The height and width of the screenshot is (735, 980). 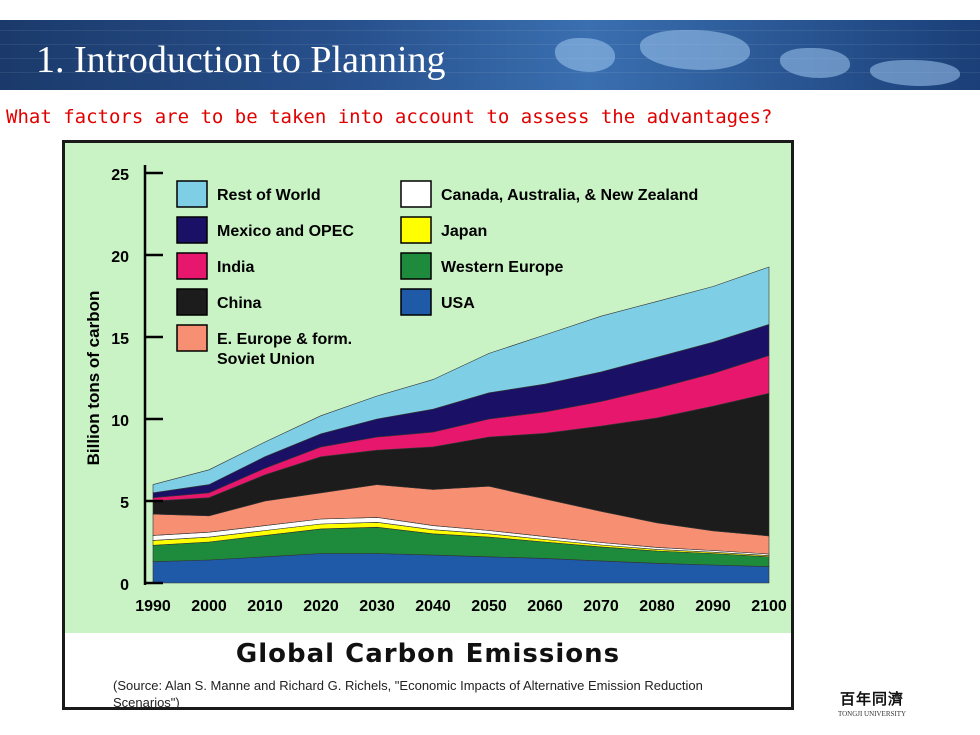 What do you see at coordinates (502, 267) in the screenshot?
I see `legend-label: Western Europe` at bounding box center [502, 267].